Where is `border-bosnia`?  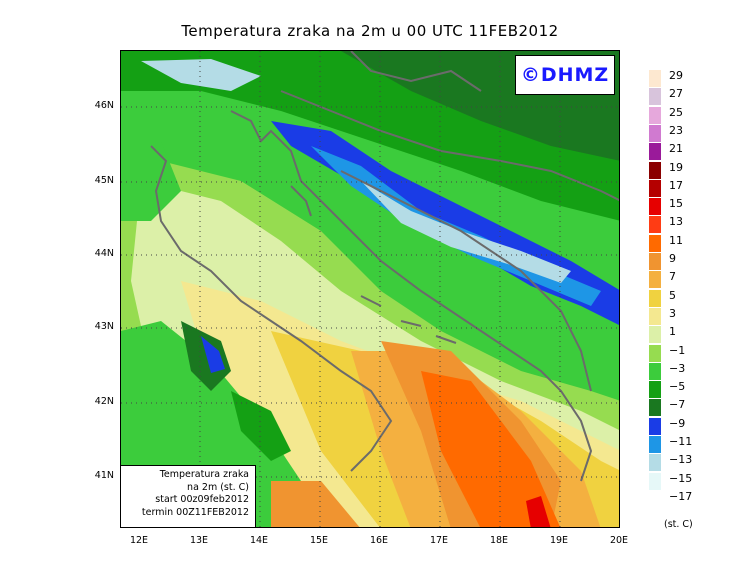
border-bosnia is located at coordinates (466, 281).